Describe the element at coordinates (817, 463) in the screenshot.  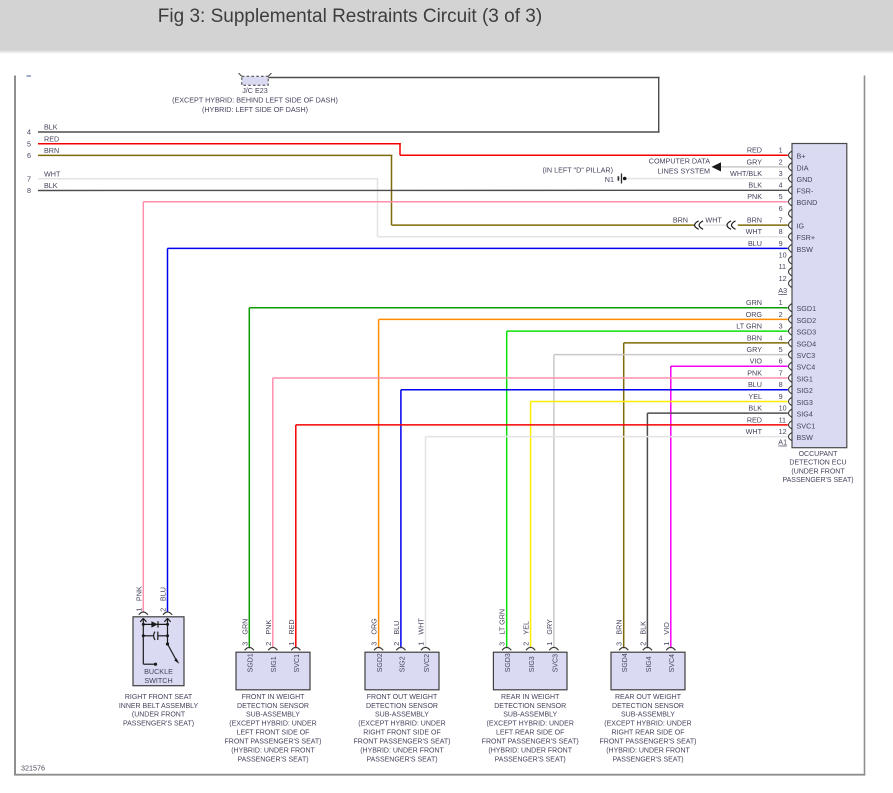
I see `svg-text: DETECTION ECU` at that location.